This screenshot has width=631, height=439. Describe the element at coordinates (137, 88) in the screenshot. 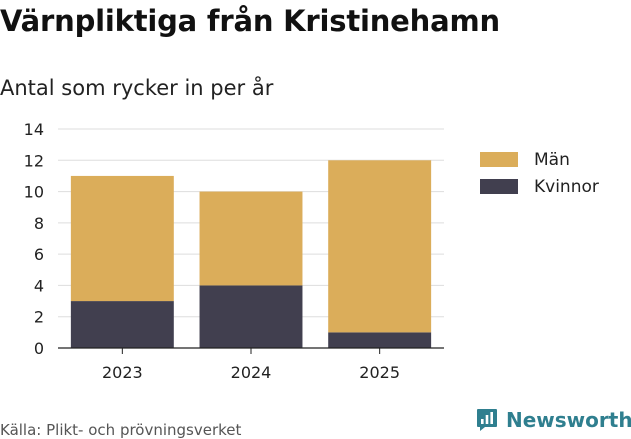

I see `chart-subtitle: Antal som rycker in per år` at that location.